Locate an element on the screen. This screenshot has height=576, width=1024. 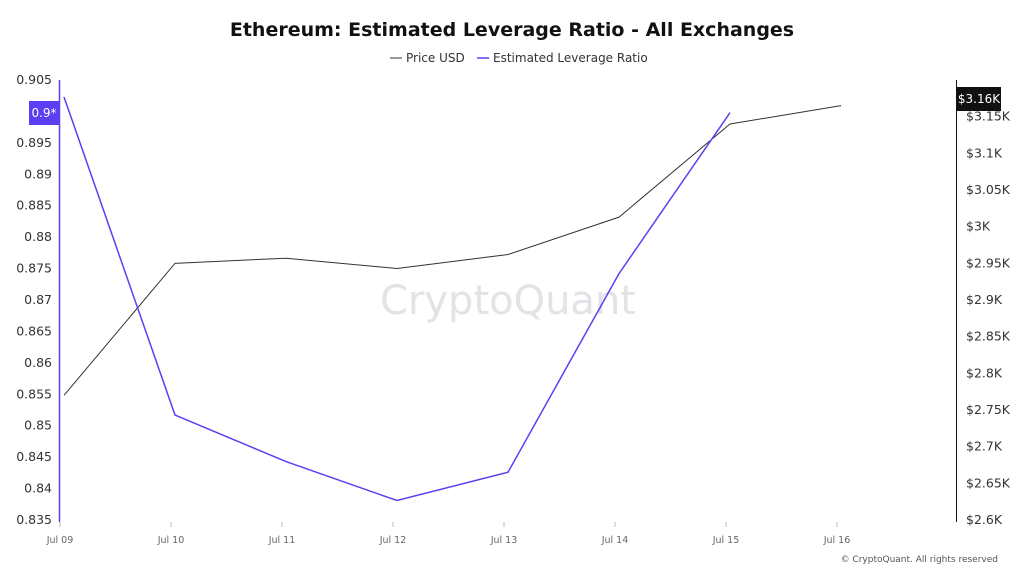
right-tick-label: $3.1K is located at coordinates (984, 152).